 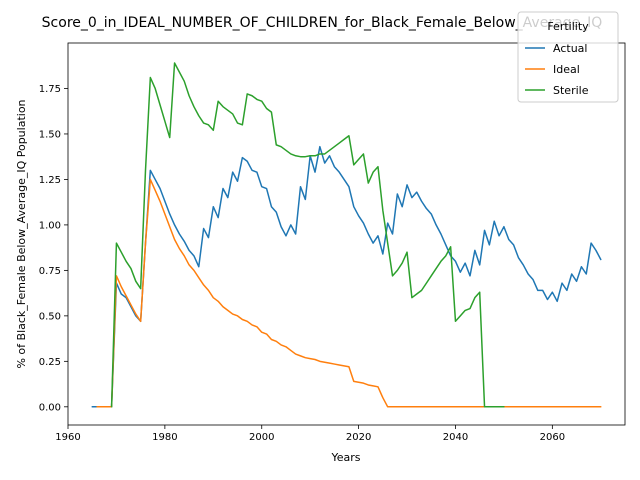 What do you see at coordinates (455, 437) in the screenshot?
I see `x-tick-label: 2040` at bounding box center [455, 437].